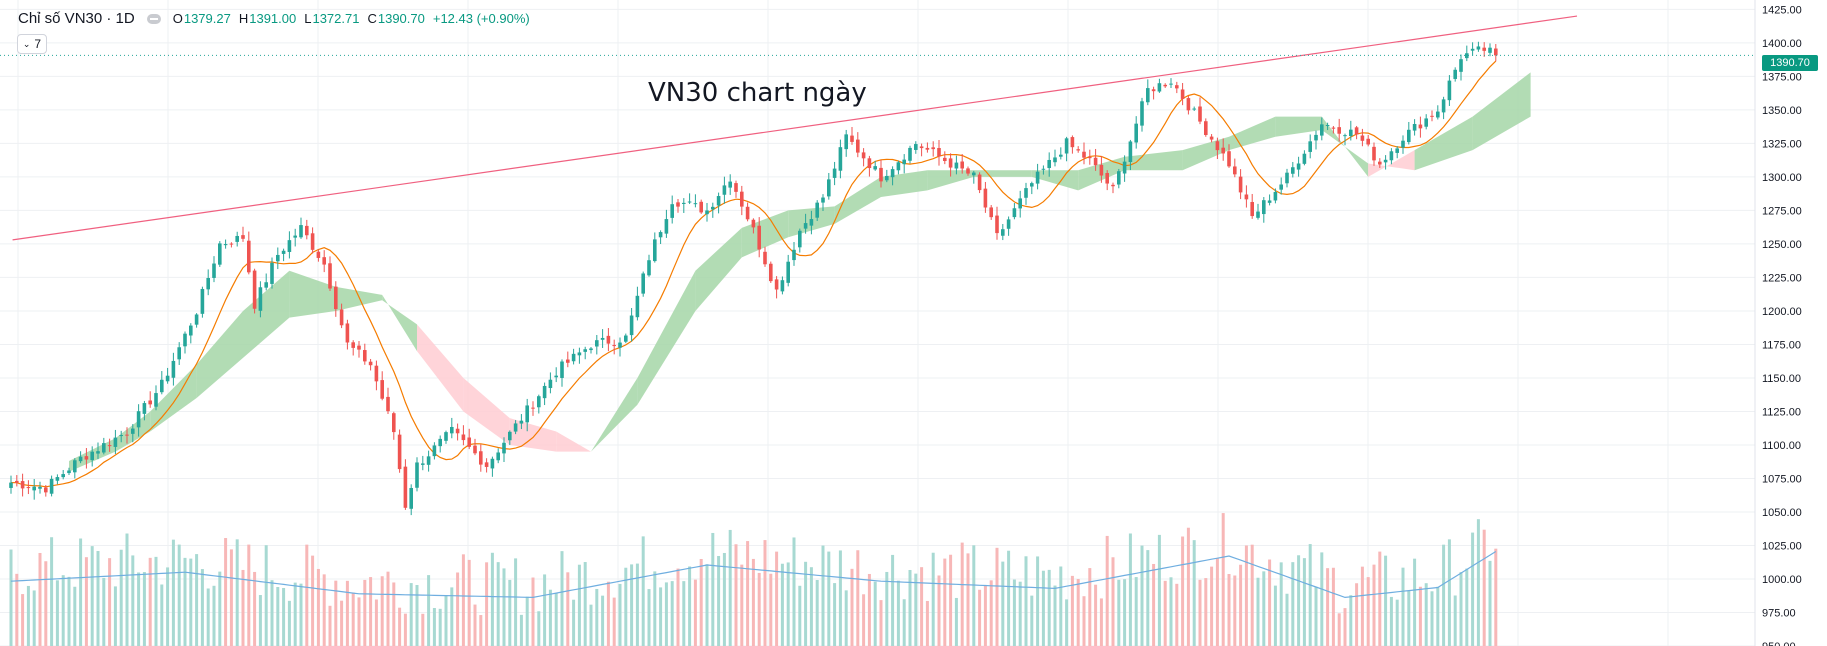 Image resolution: width=1827 pixels, height=646 pixels. What do you see at coordinates (207, 18) in the screenshot?
I see `open-value: 1379.27` at bounding box center [207, 18].